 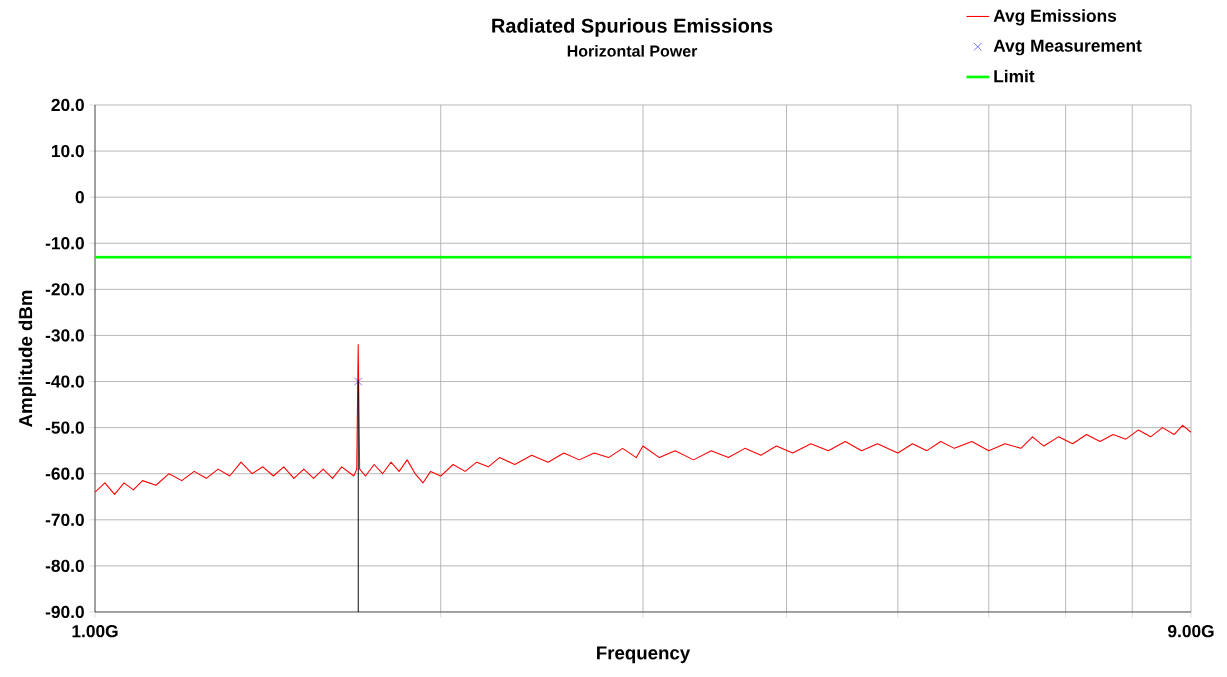 I want to click on legend-label: Avg Emissions, so click(x=1055, y=17).